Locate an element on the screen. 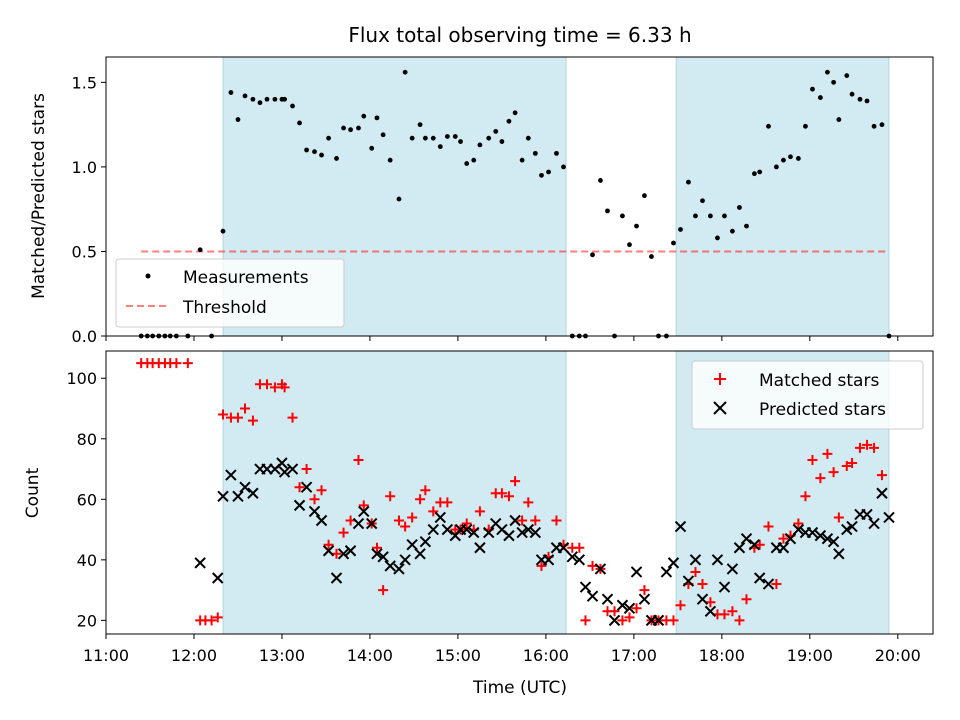 The image size is (960, 720). bottom-legend: Matched stars Predicted stars is located at coordinates (807, 395).